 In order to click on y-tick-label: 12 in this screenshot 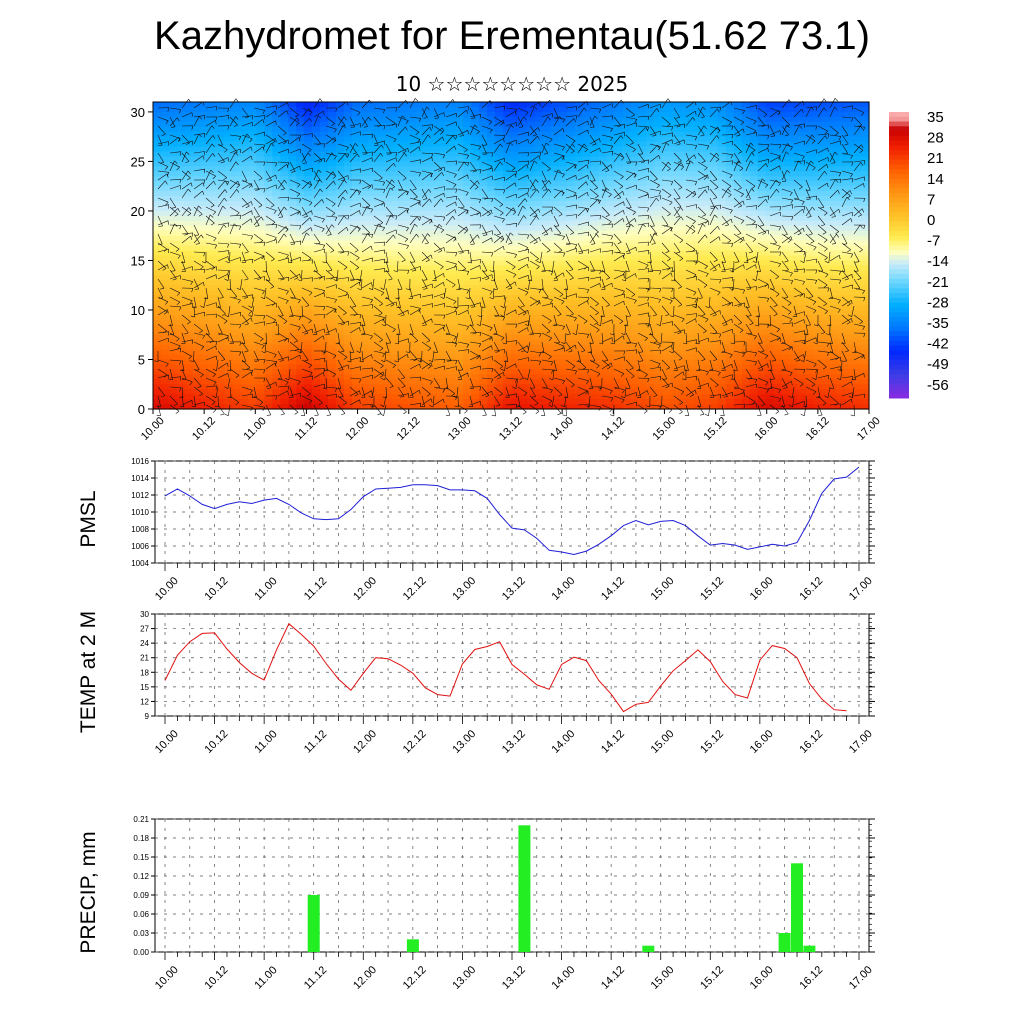, I will do `click(144, 701)`.